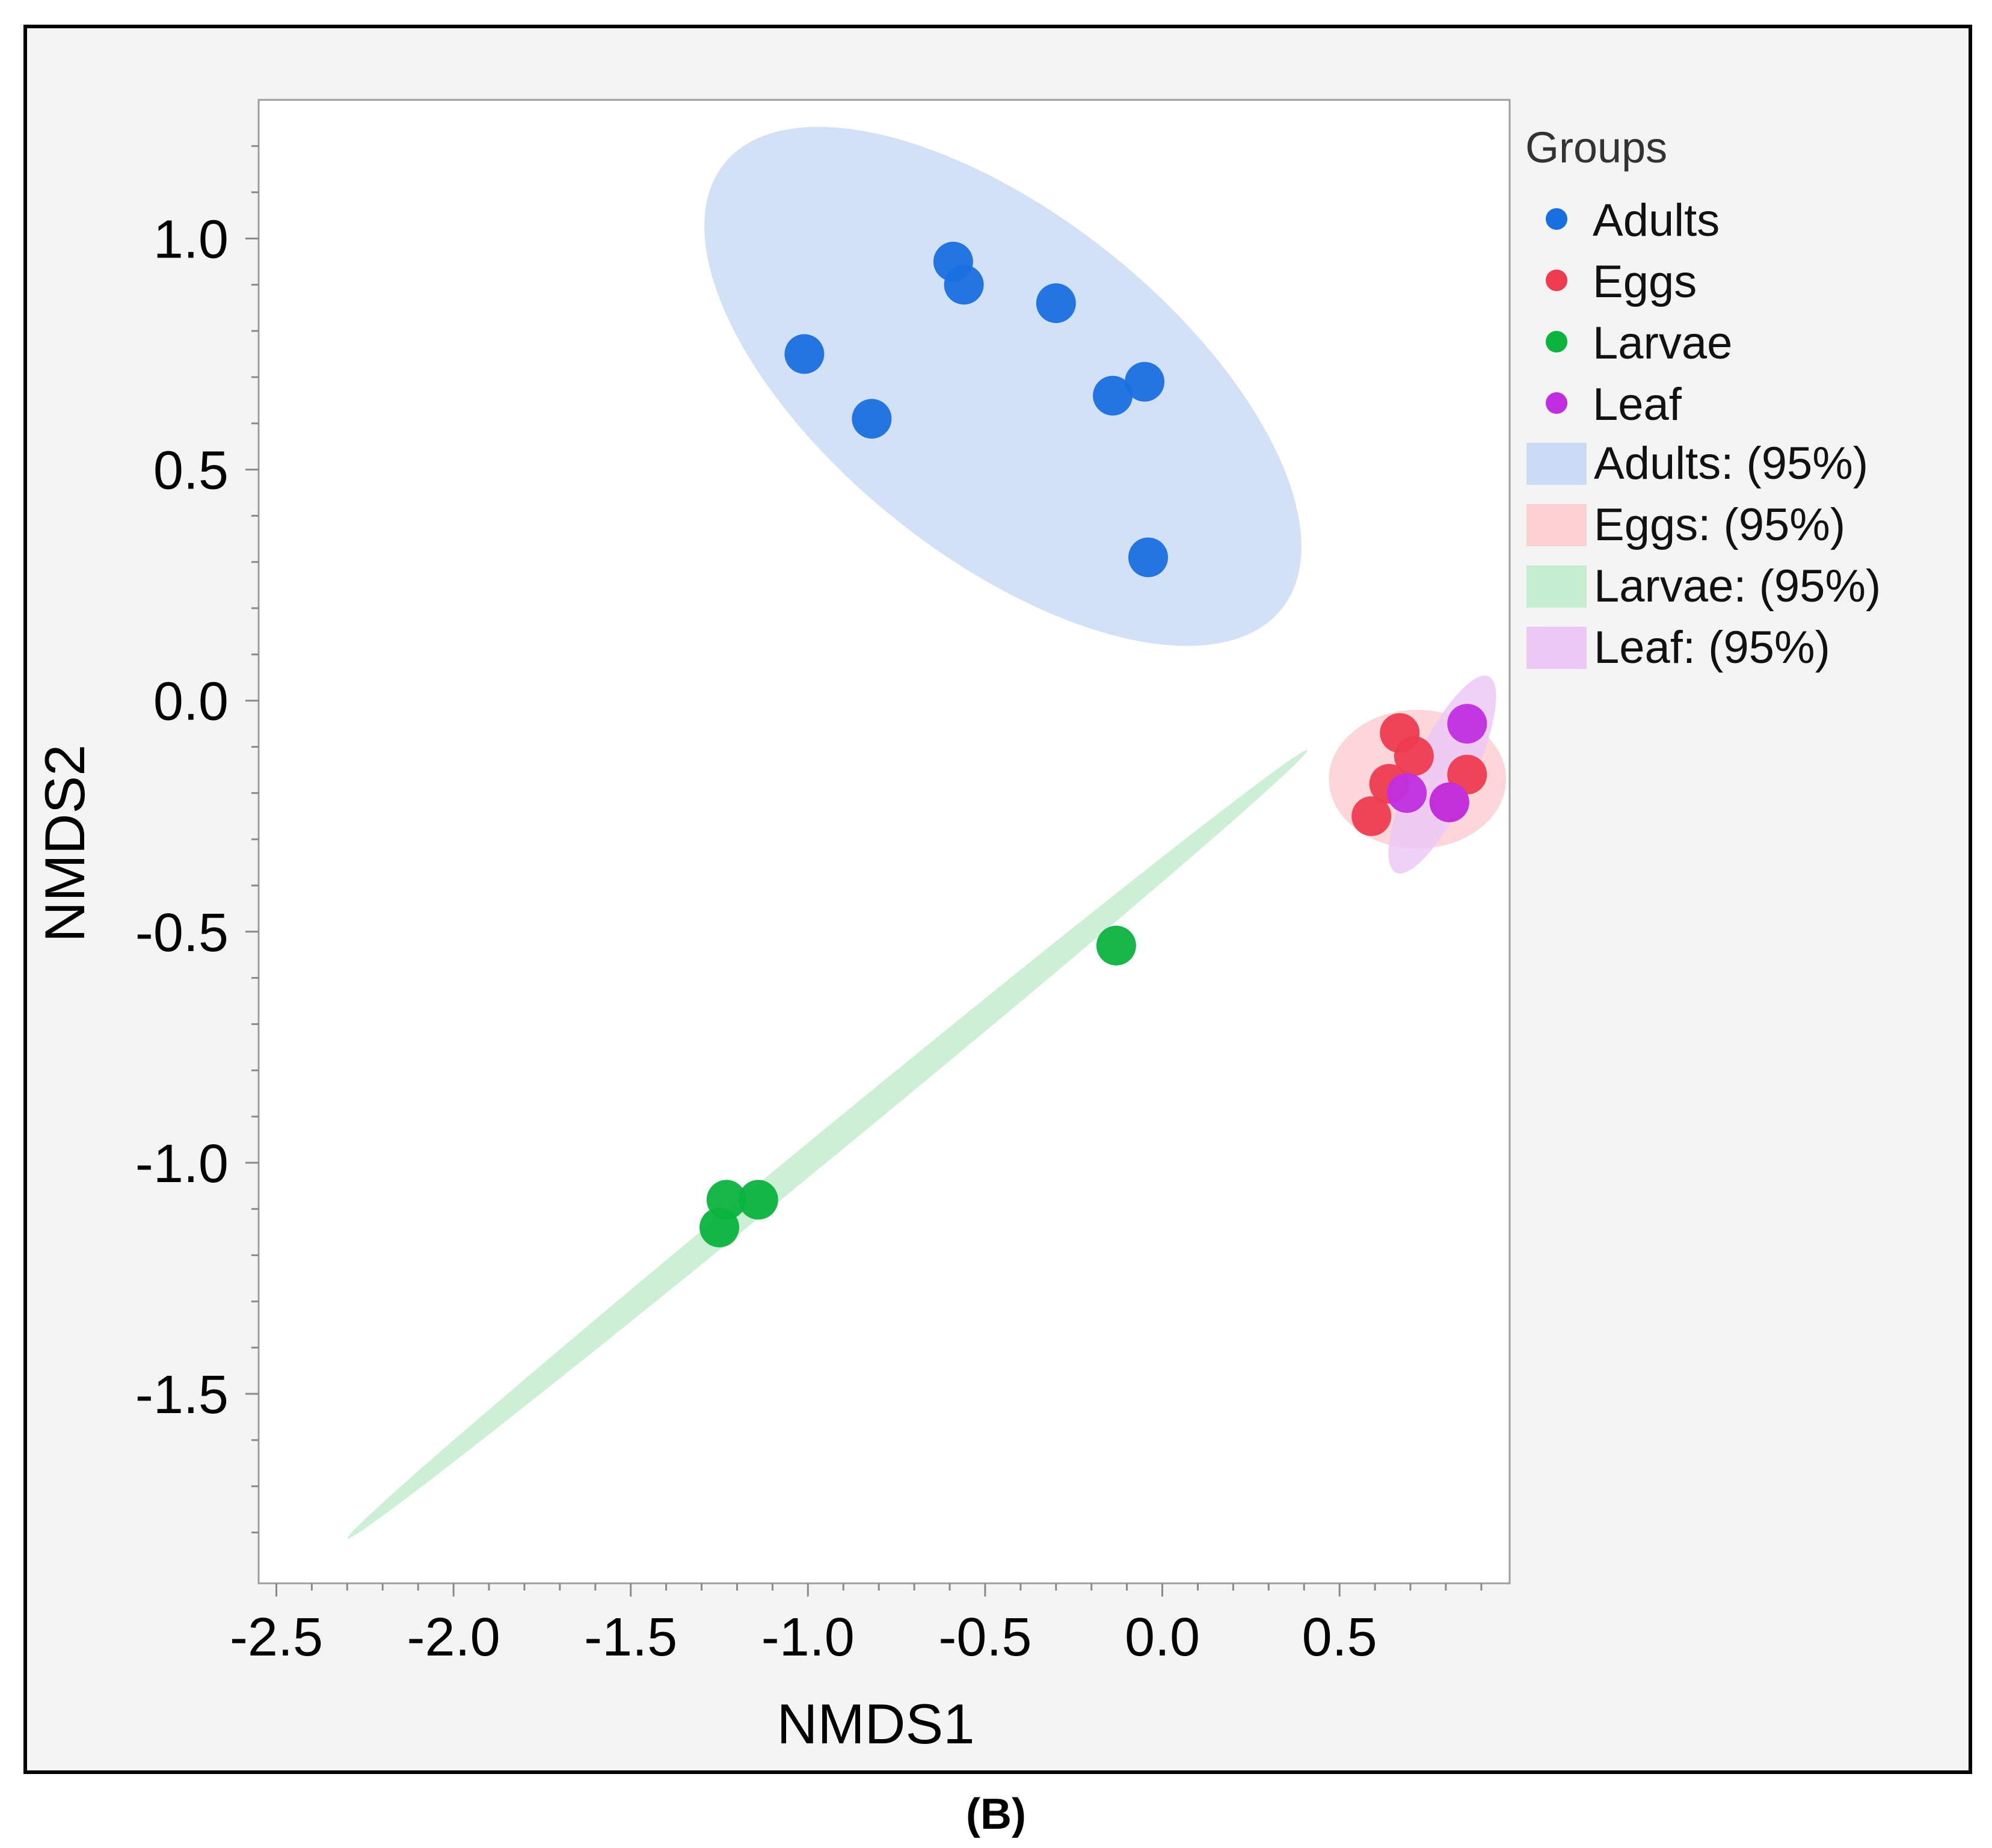 This screenshot has width=1992, height=1848. I want to click on legend-swatch-leaf, so click(1556, 648).